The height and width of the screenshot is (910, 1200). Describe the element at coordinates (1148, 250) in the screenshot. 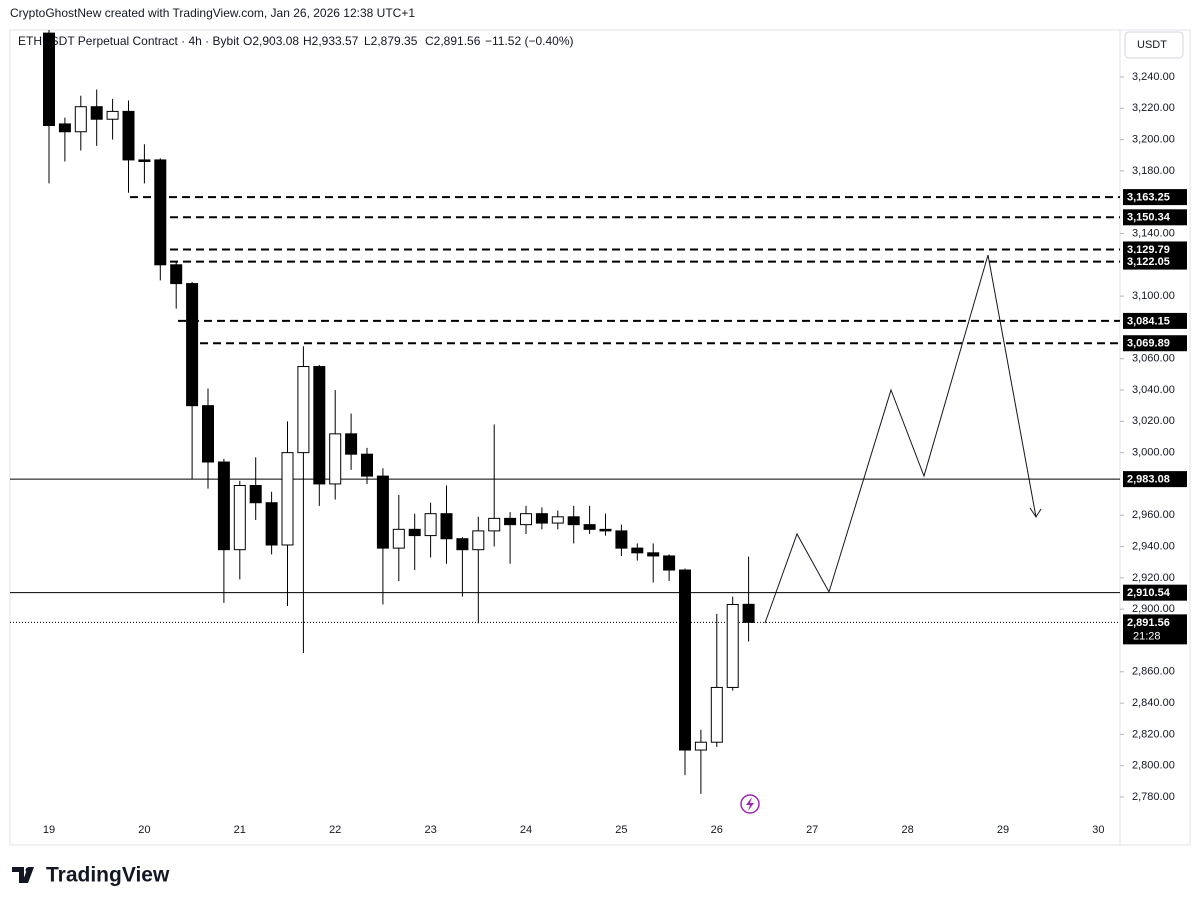

I see `dashed-level-label: 3,129.79` at that location.